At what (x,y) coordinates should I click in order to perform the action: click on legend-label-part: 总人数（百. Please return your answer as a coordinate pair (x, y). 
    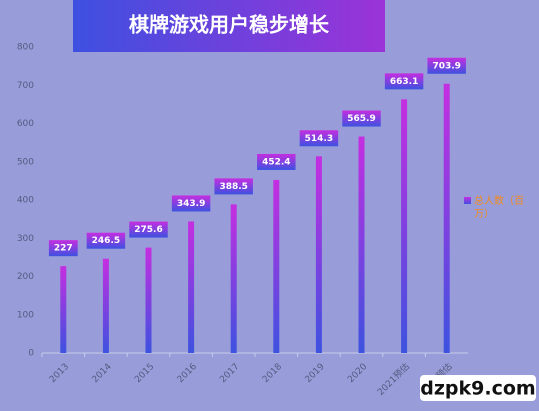
    Looking at the image, I should click on (499, 200).